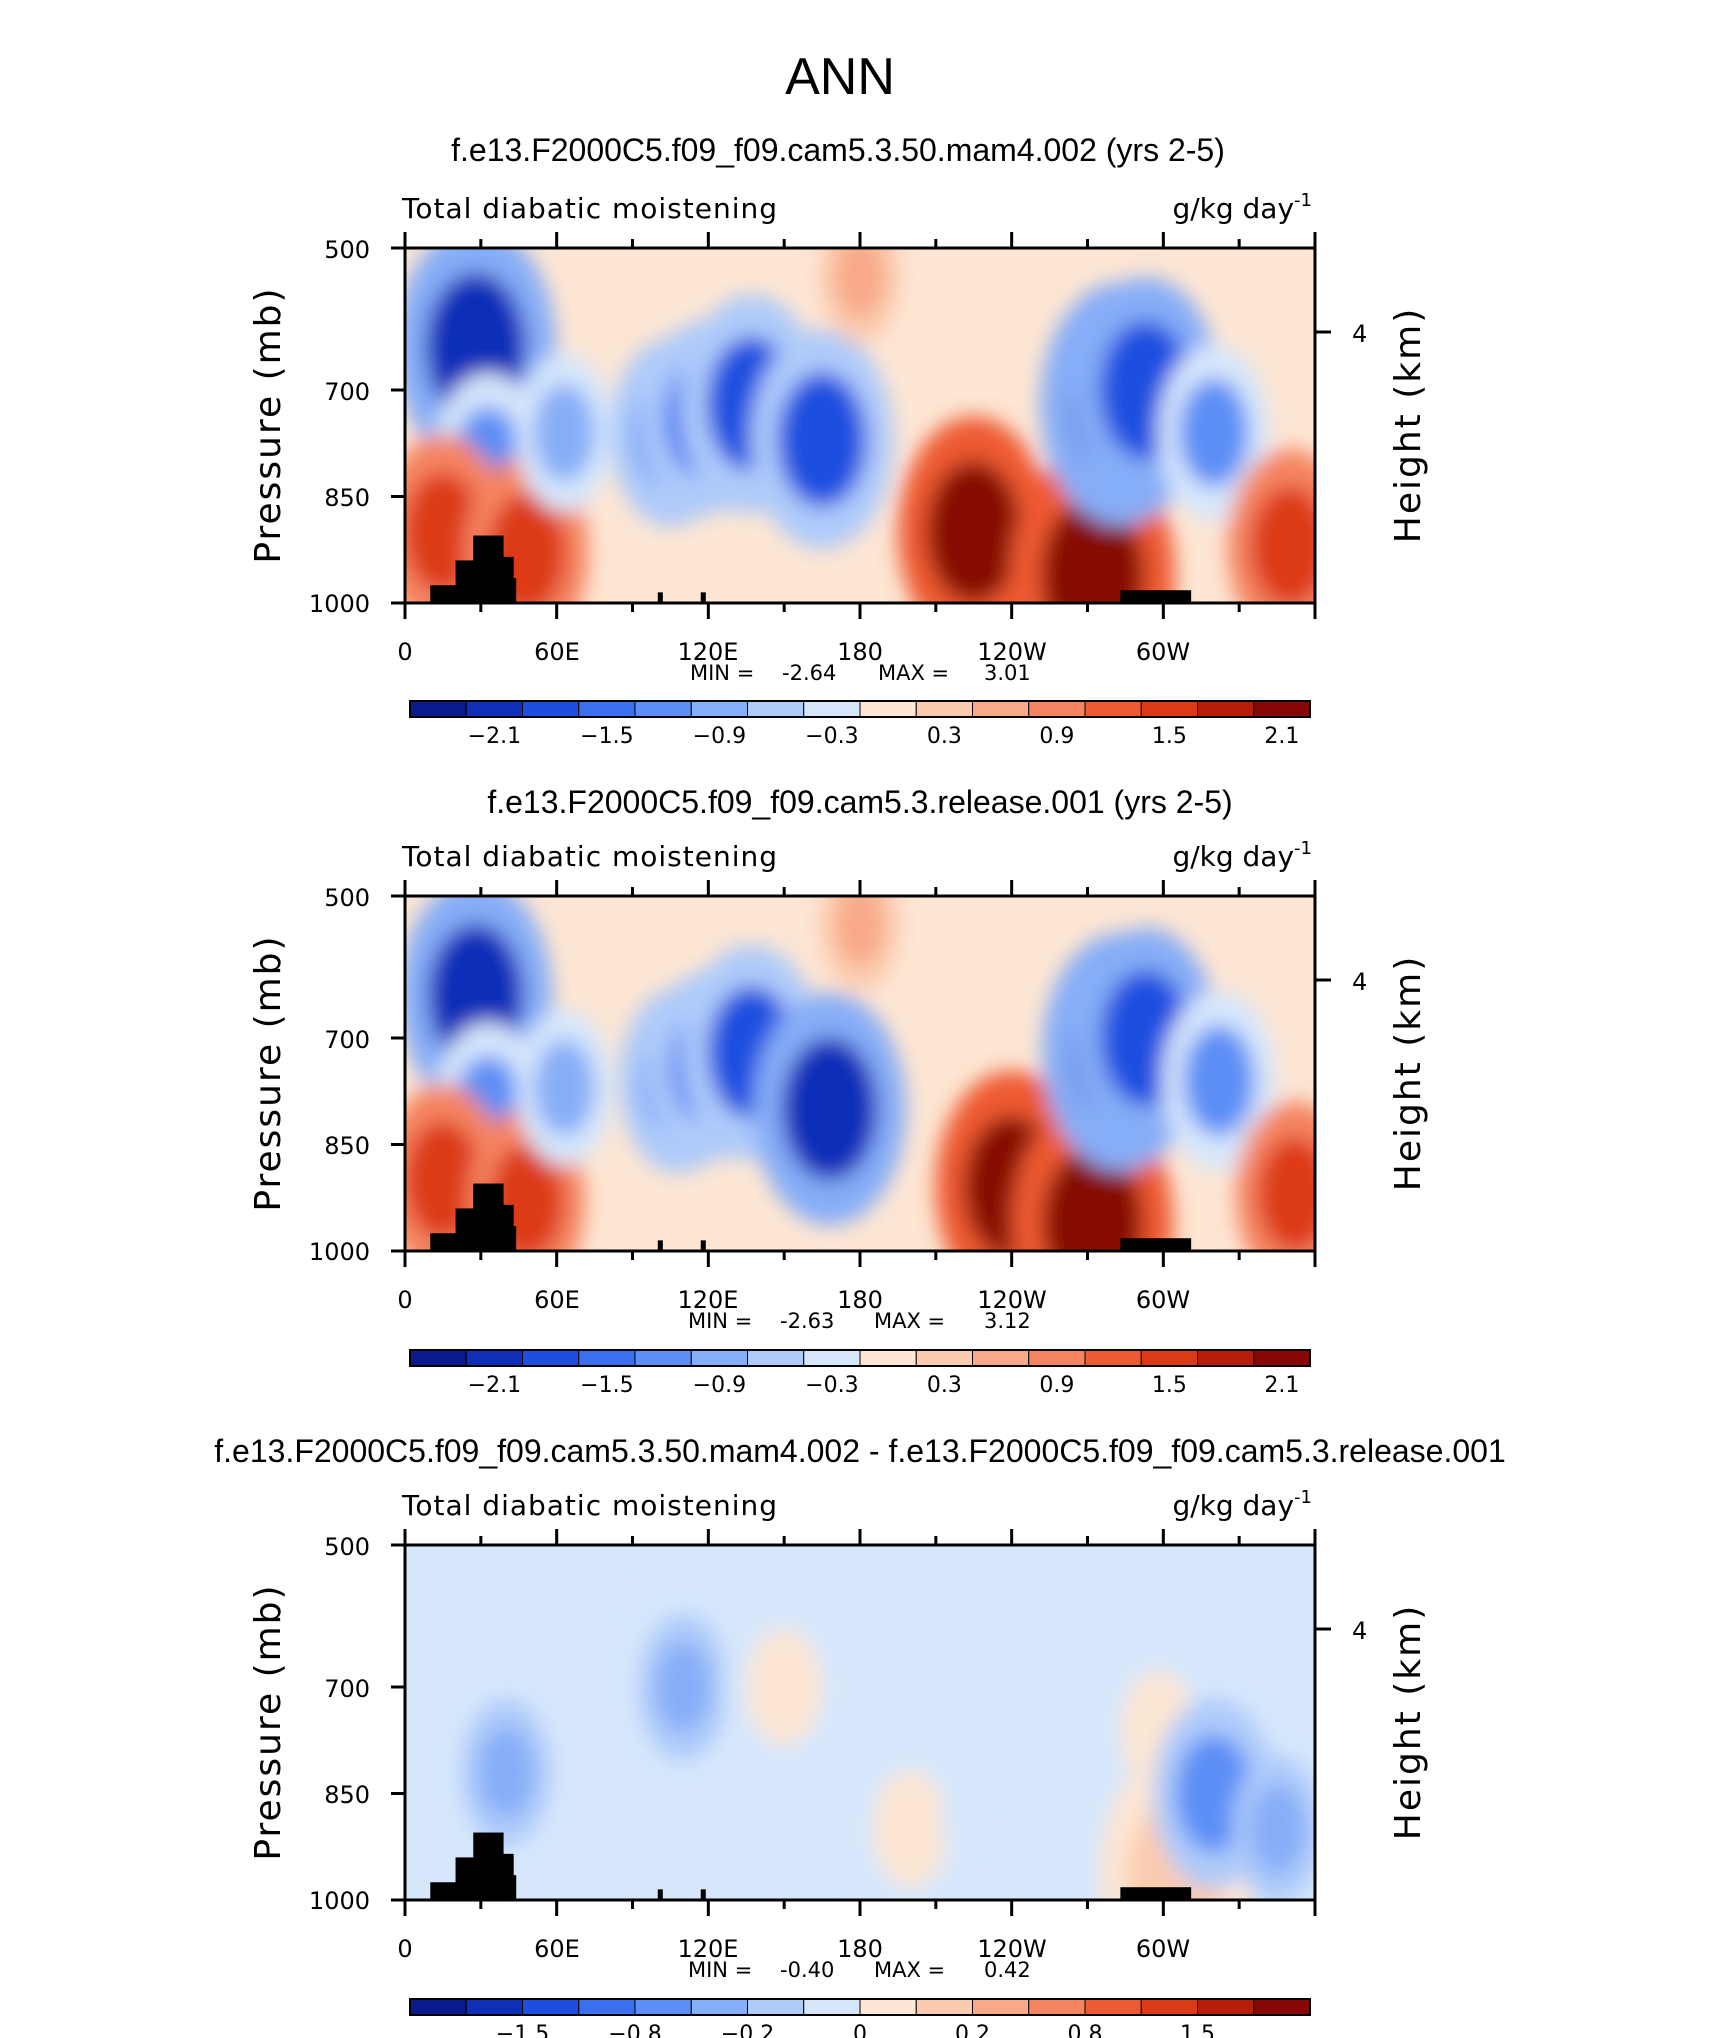 This screenshot has height=2038, width=1710. Describe the element at coordinates (860, 1300) in the screenshot. I see `panel-2-xtick-180: 180` at that location.